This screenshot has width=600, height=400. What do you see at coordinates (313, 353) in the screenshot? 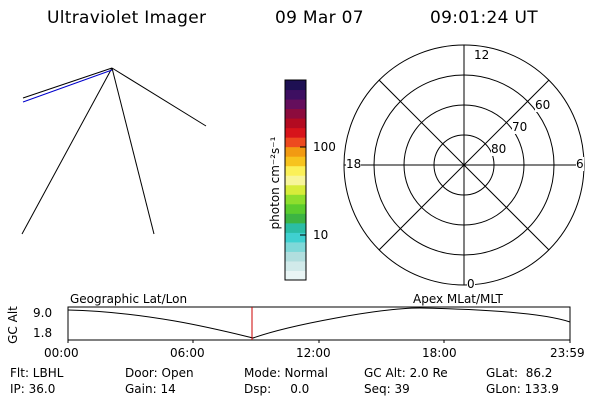
I see `track-x-tick-1200: 12:00` at bounding box center [313, 353].